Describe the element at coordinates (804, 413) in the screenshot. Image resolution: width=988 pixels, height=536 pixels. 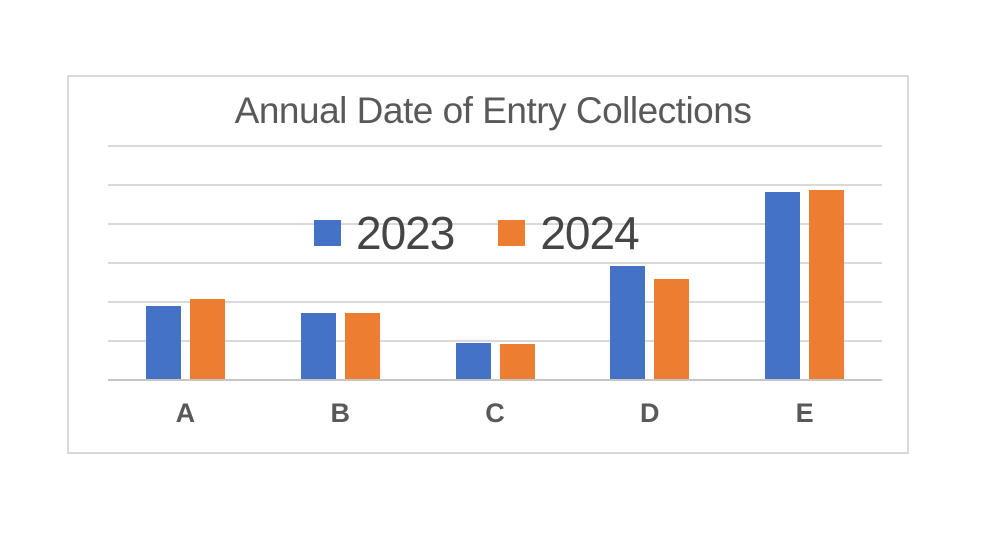
I see `x-label-E: E` at that location.